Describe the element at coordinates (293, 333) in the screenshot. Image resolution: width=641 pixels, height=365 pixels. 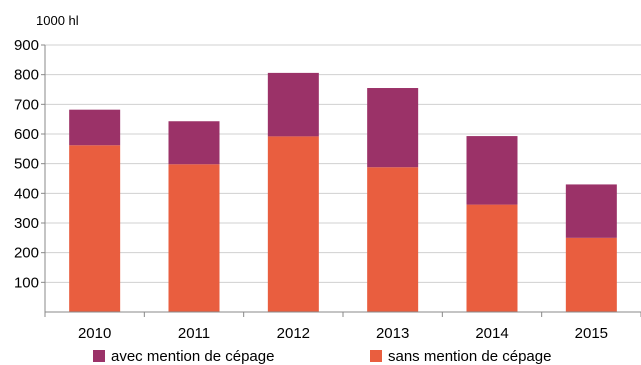
I see `x-tick-label: 2012` at that location.